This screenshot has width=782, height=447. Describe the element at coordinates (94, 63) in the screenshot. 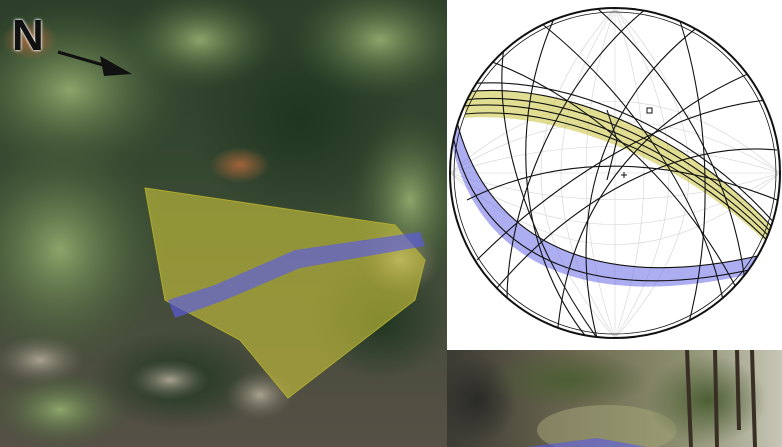

I see `north-arrow-icon` at that location.